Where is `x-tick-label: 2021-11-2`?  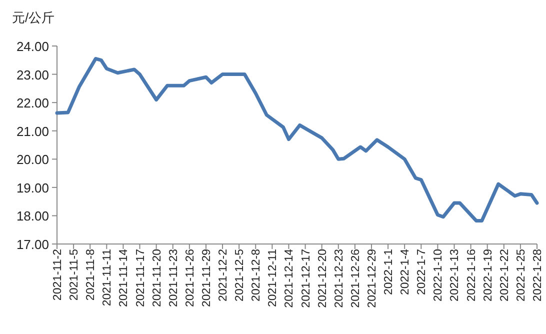
x-tick-label: 2021-11-2 is located at coordinates (58, 275).